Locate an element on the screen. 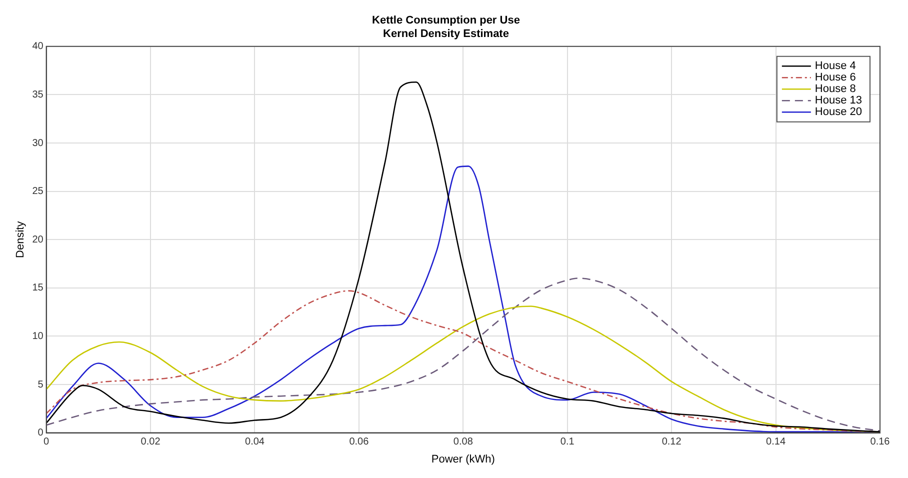 The height and width of the screenshot is (478, 908). legend-label: House 8 is located at coordinates (835, 89).